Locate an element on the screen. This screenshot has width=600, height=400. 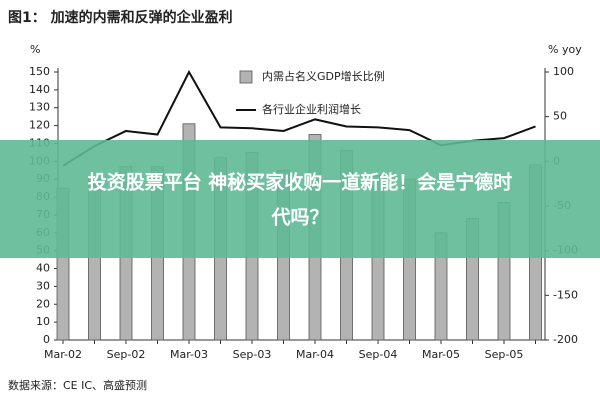
y2-tick-label: 100 is located at coordinates (563, 71).